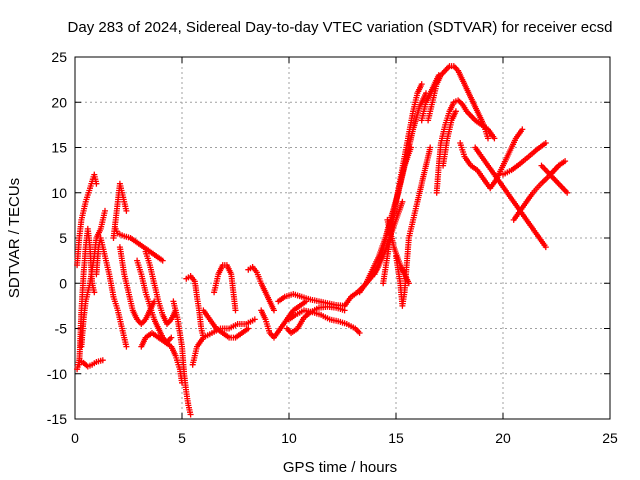 The height and width of the screenshot is (480, 640). What do you see at coordinates (57, 419) in the screenshot?
I see `y-tick-label: -15` at bounding box center [57, 419].